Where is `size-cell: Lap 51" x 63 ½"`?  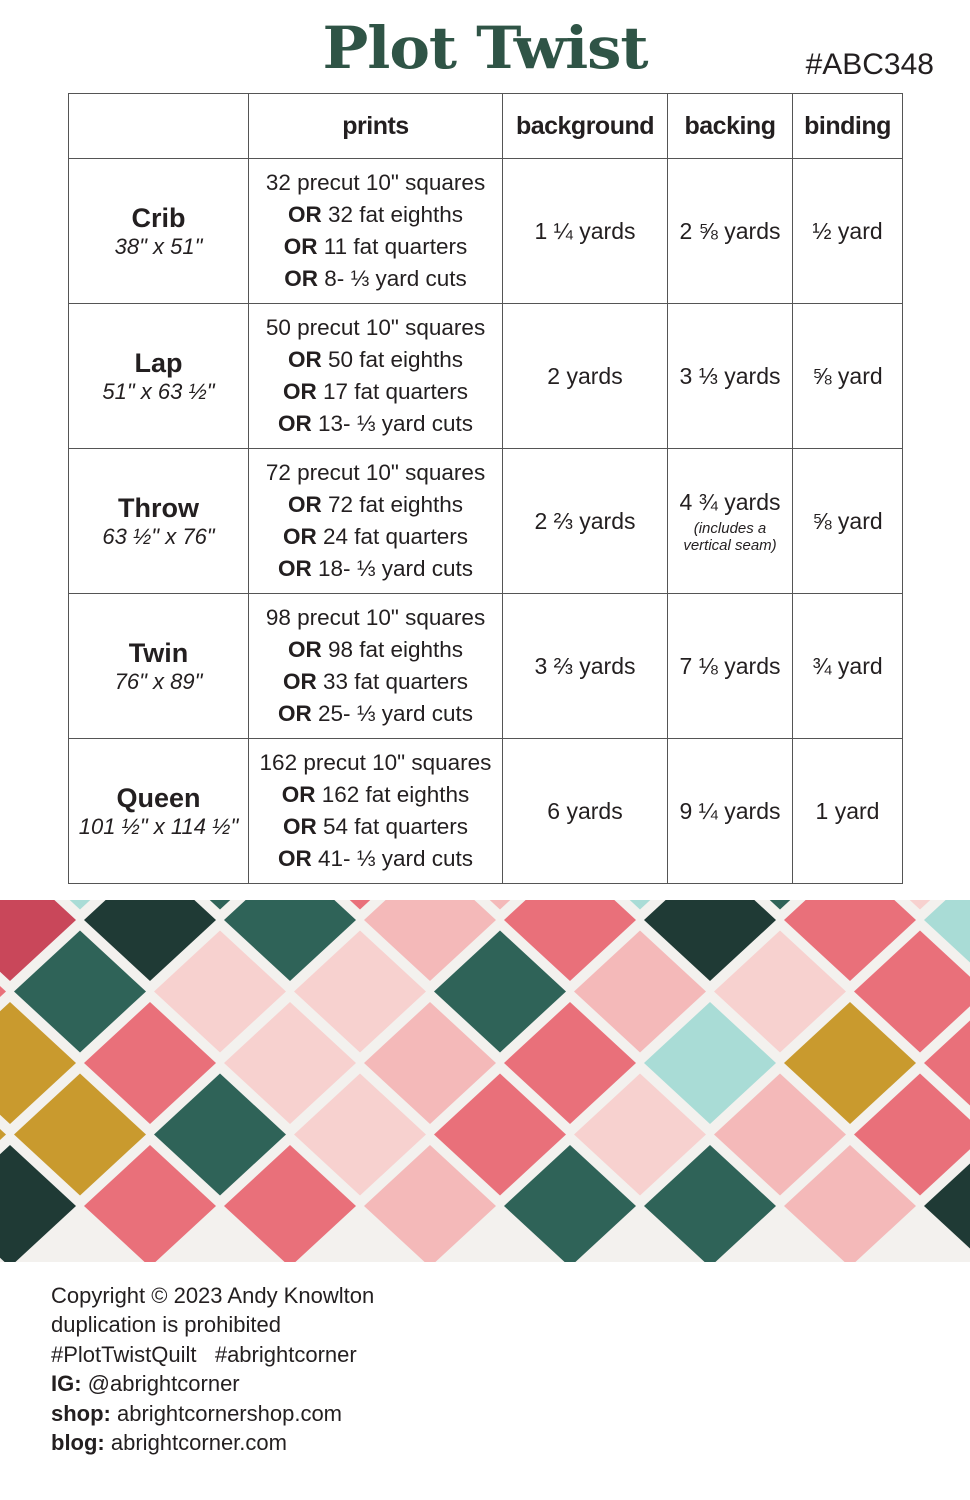
size-cell: Lap 51" x 63 ½" is located at coordinates (158, 376).